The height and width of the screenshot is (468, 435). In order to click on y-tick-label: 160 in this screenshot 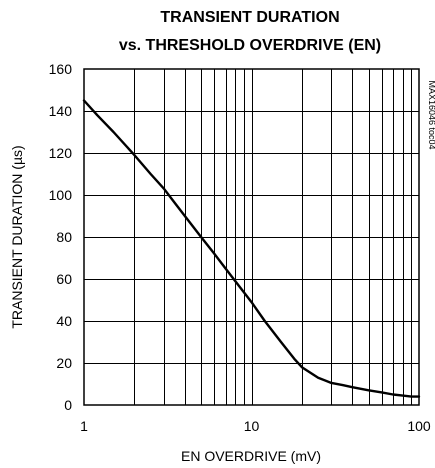, I will do `click(61, 69)`.